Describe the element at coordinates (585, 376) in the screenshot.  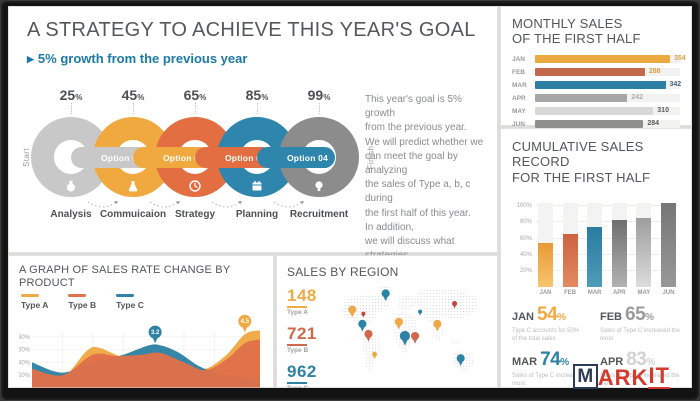
I see `watermark-m-logo: M` at that location.